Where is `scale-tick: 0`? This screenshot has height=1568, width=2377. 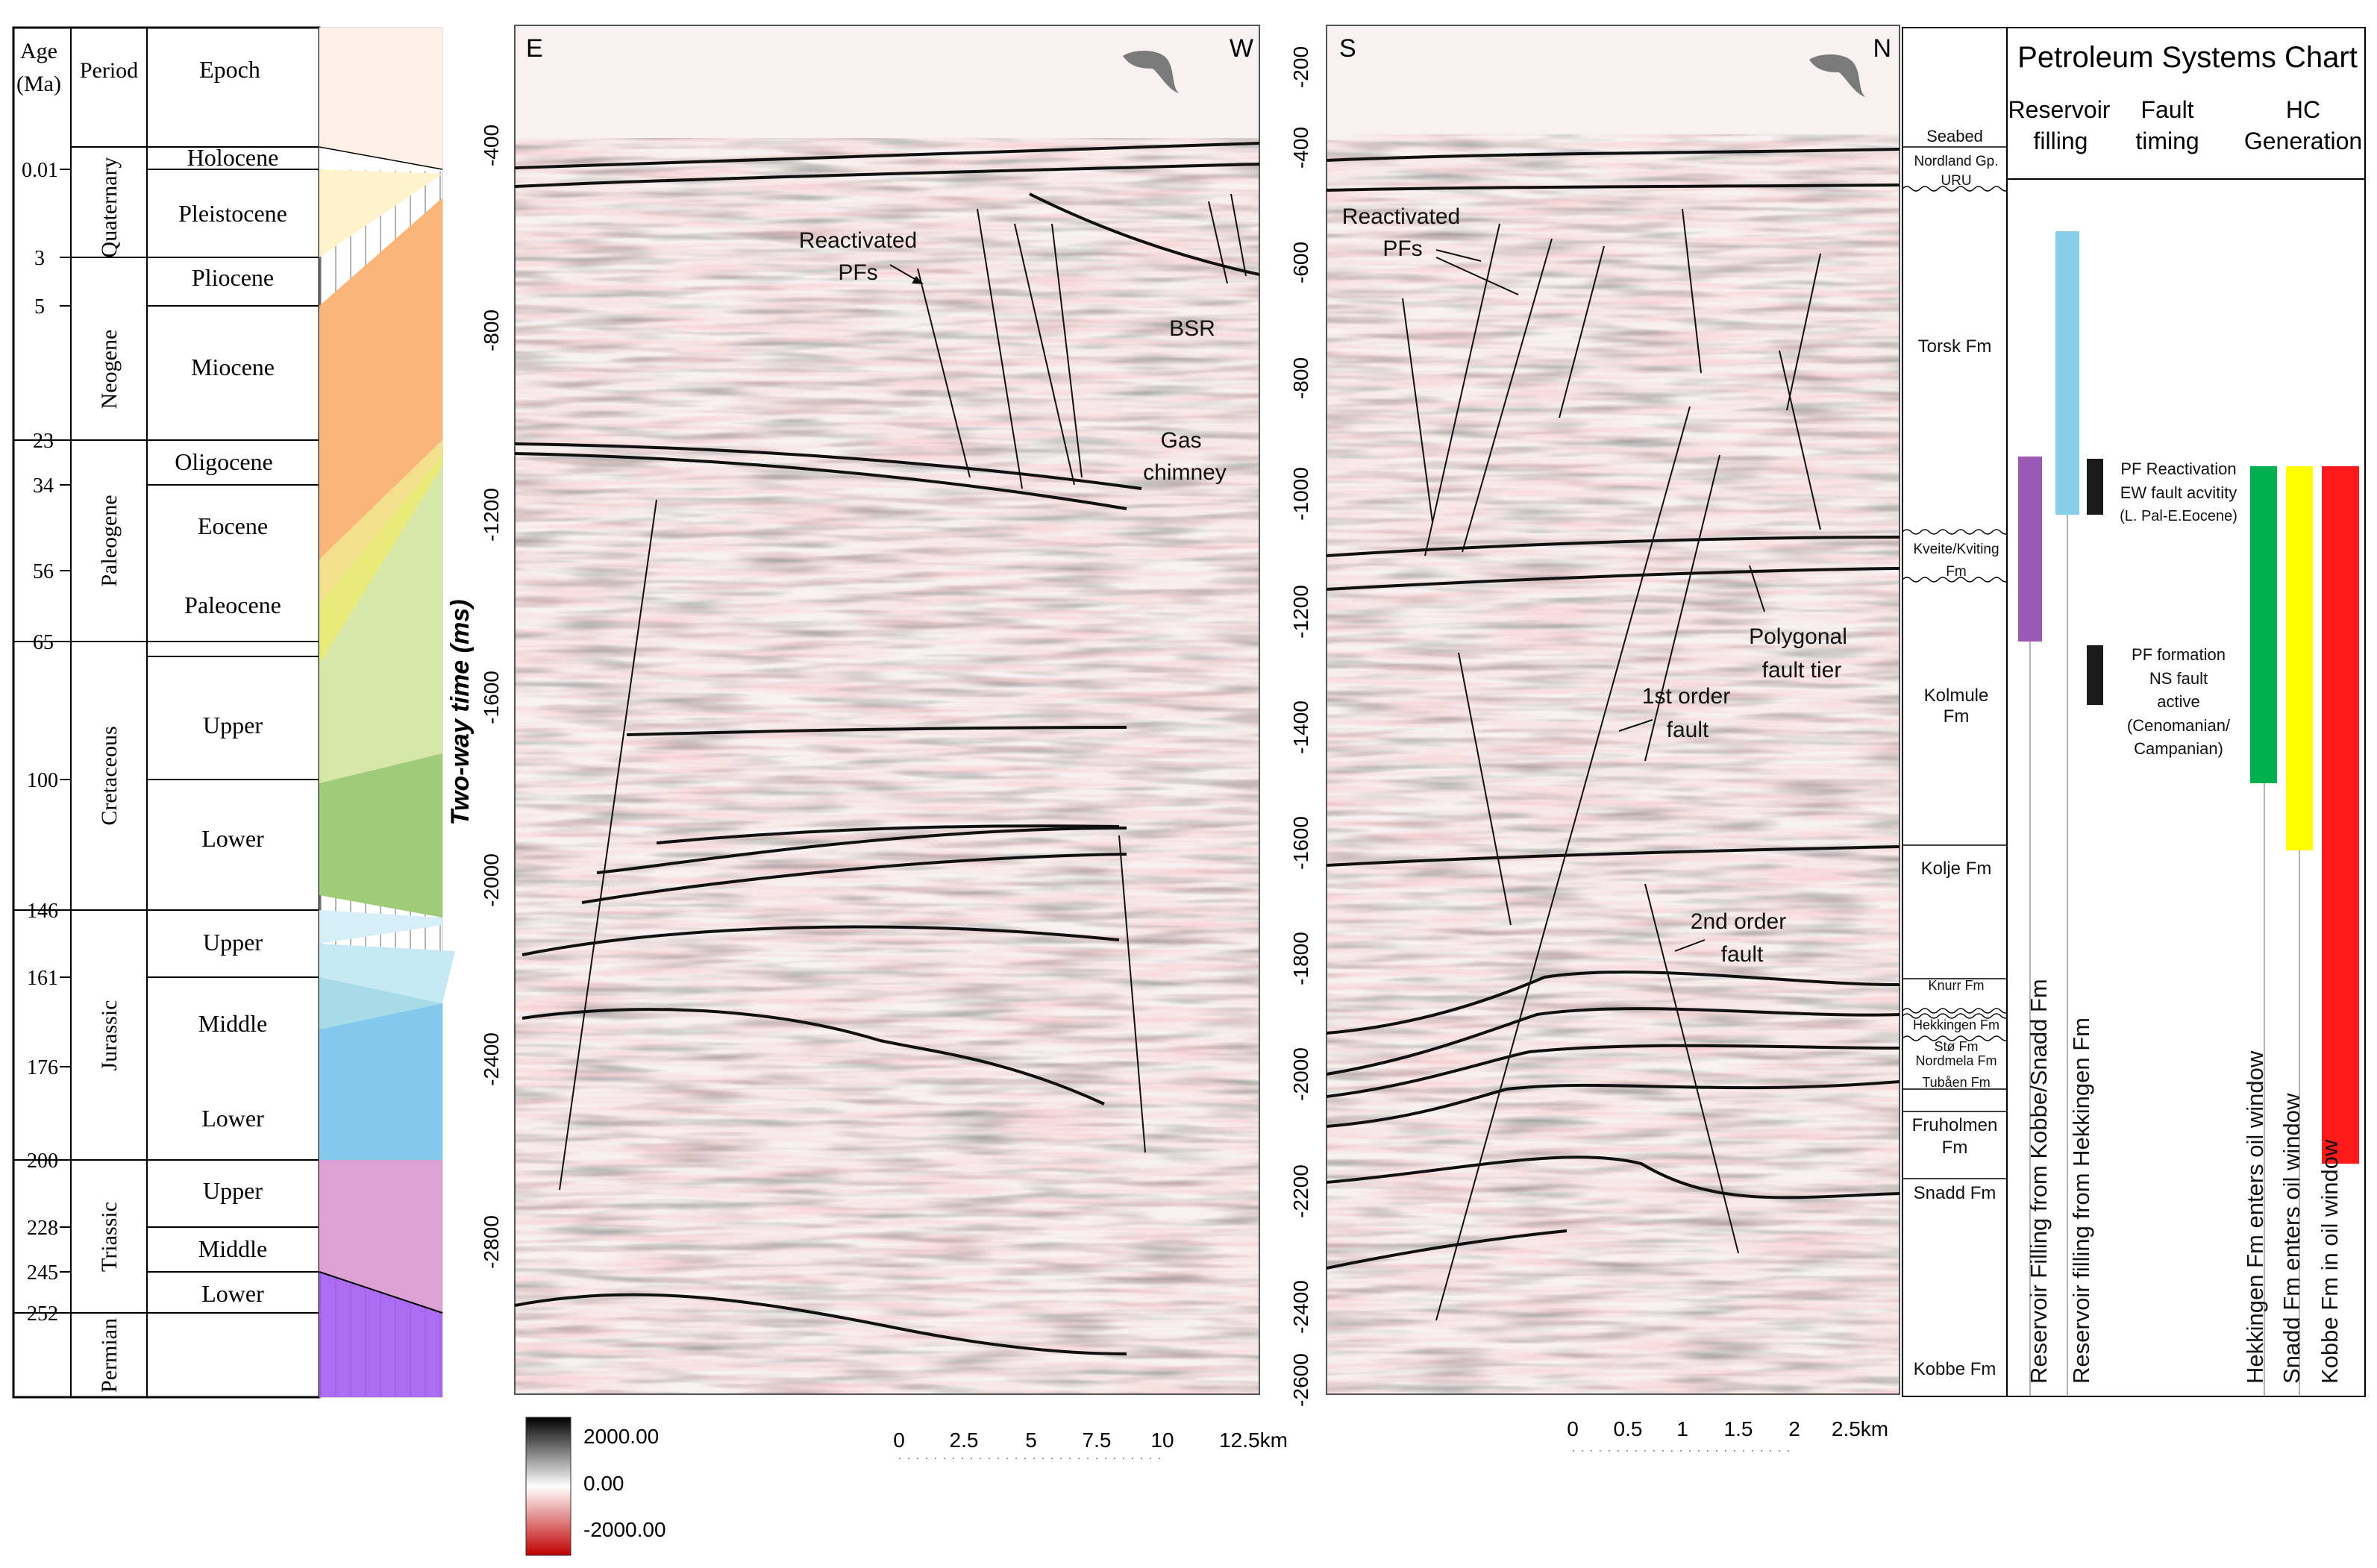
scale-tick: 0 is located at coordinates (899, 1440).